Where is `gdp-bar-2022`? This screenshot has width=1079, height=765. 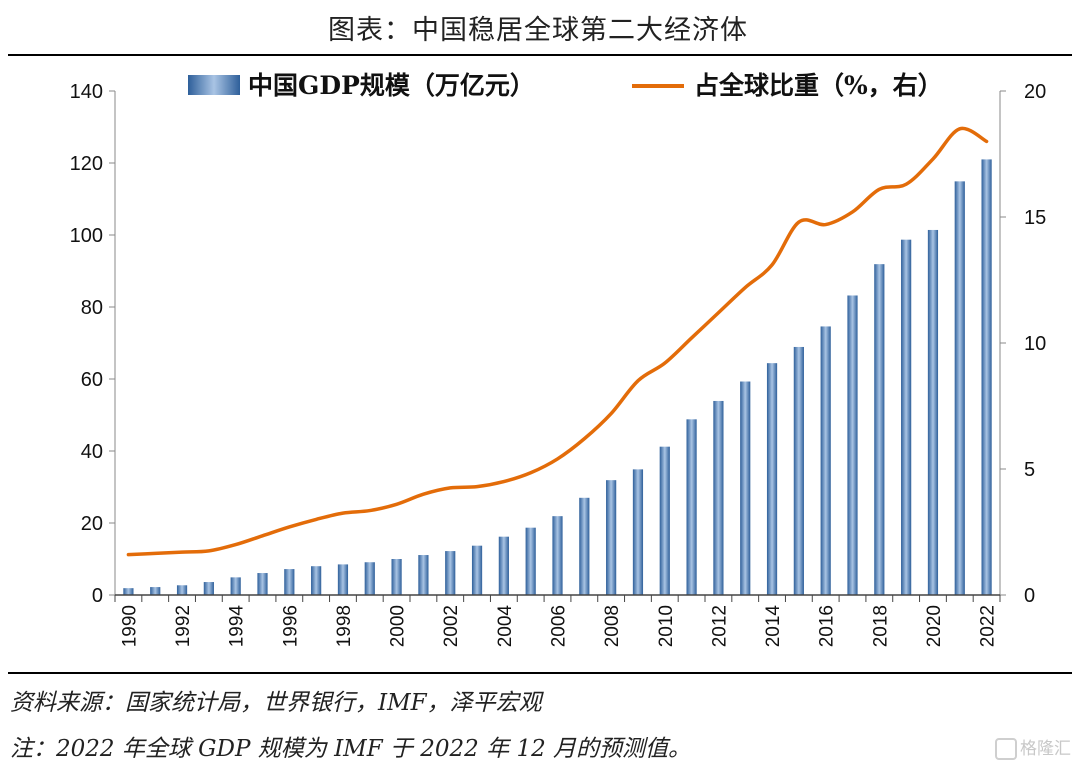 gdp-bar-2022 is located at coordinates (986, 377).